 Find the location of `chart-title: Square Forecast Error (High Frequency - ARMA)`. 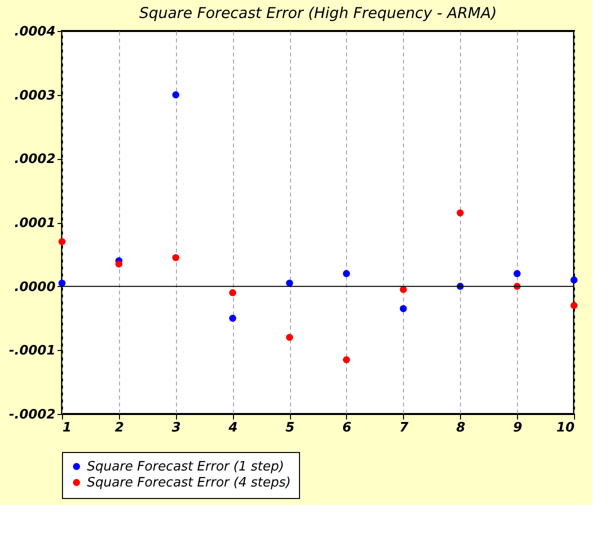

chart-title: Square Forecast Error (High Frequency - ARMA) is located at coordinates (318, 13).